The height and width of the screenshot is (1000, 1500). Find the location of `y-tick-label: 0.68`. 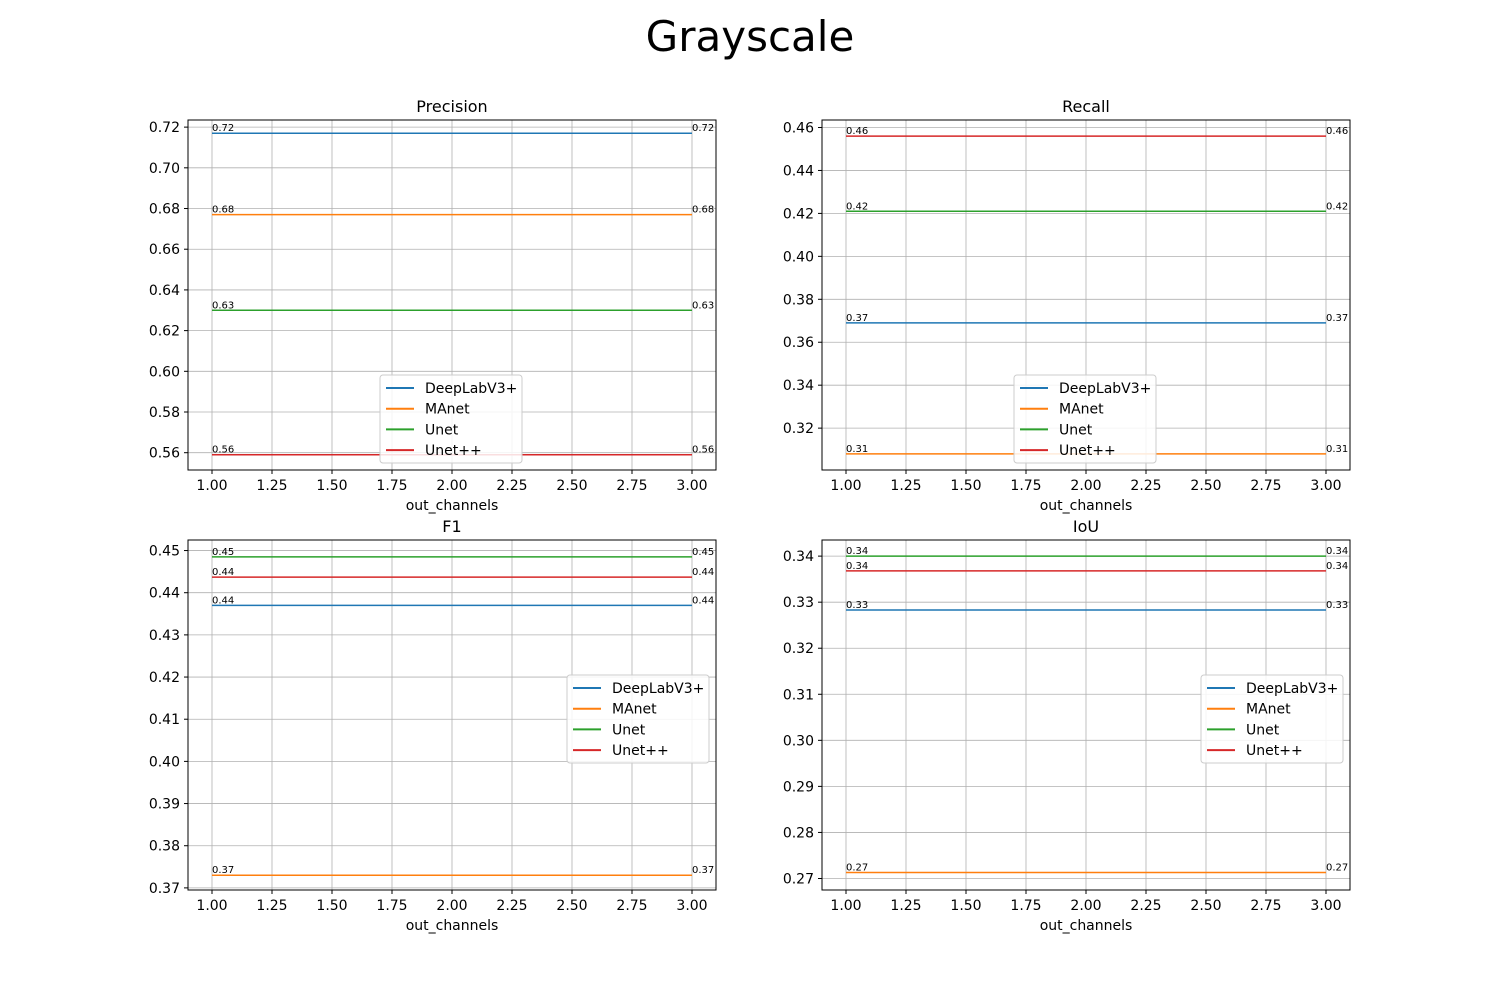

y-tick-label: 0.68 is located at coordinates (164, 210).